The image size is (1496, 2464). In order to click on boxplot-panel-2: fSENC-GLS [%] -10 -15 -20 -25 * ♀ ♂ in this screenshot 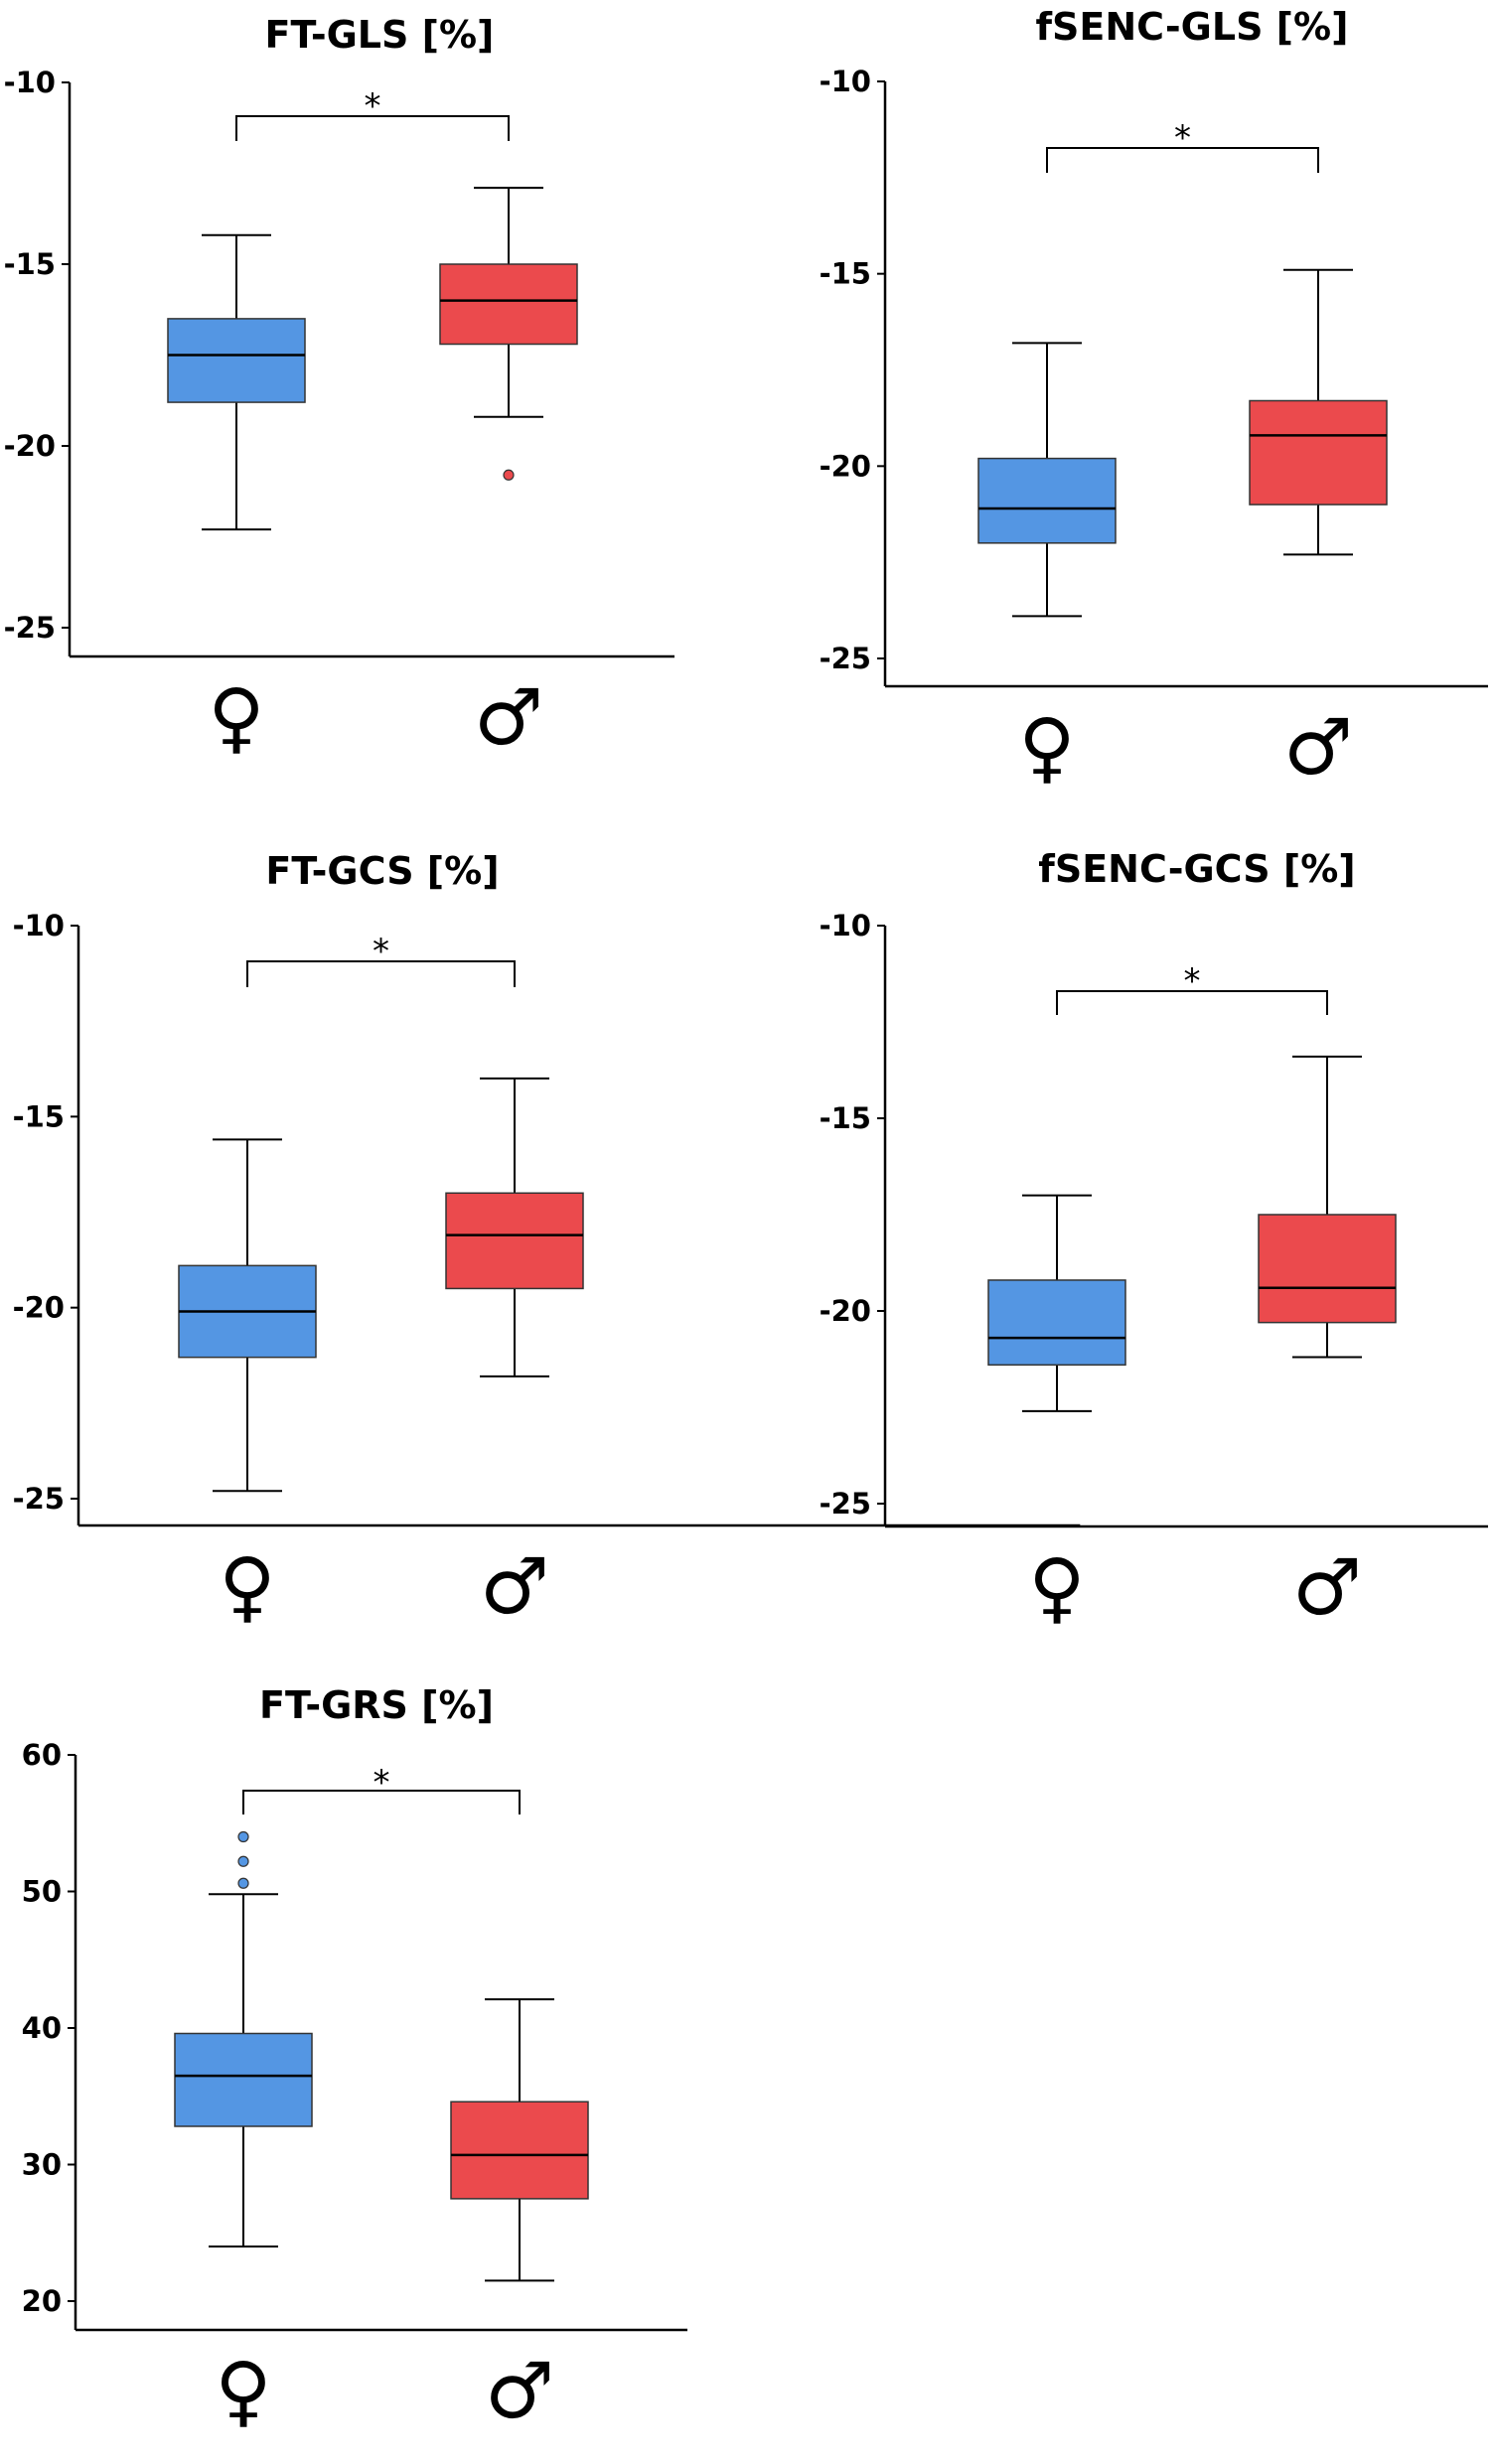, I will do `click(1154, 399)`.